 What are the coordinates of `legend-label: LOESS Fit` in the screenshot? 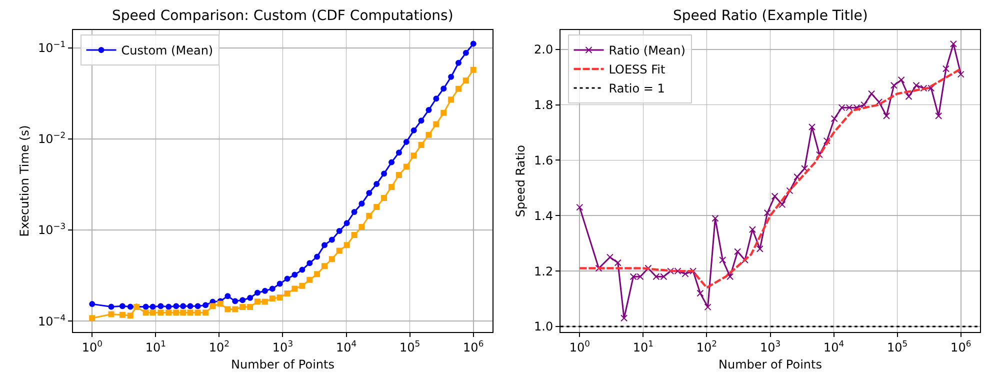 It's located at (637, 69).